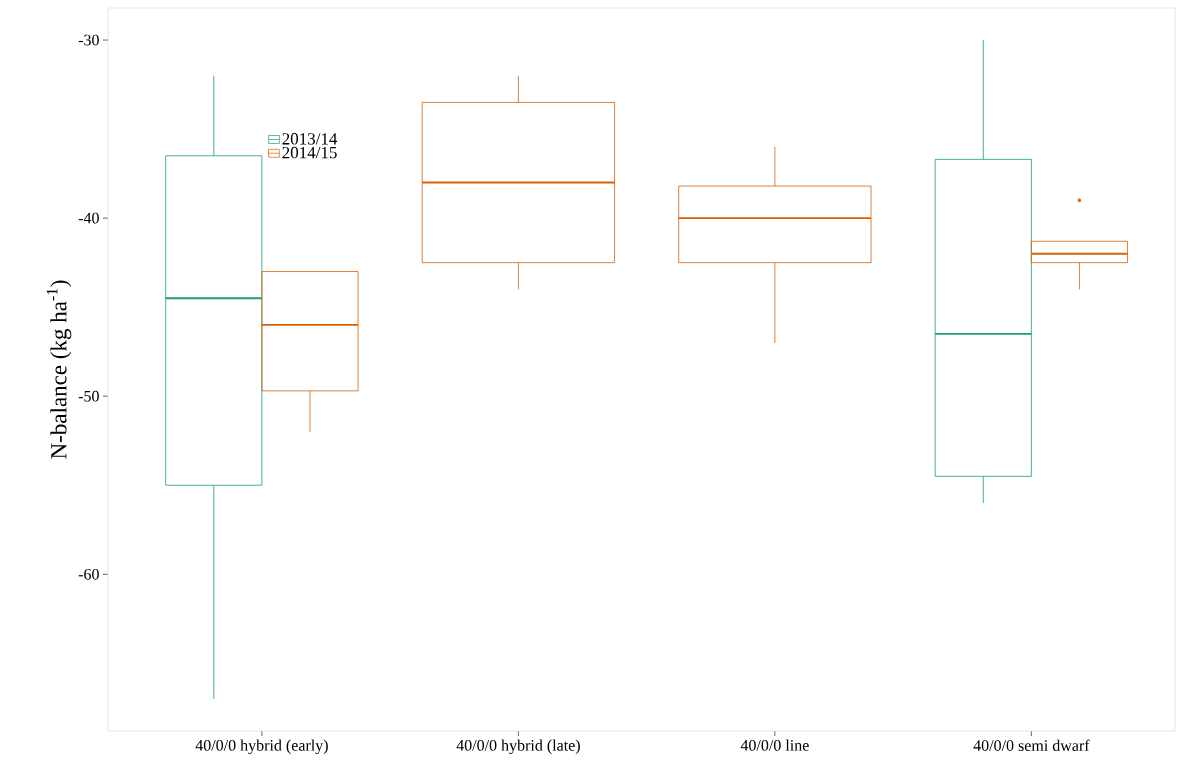 Image resolution: width=1183 pixels, height=773 pixels. What do you see at coordinates (310, 139) in the screenshot?
I see `legend-label: 2013/14` at bounding box center [310, 139].